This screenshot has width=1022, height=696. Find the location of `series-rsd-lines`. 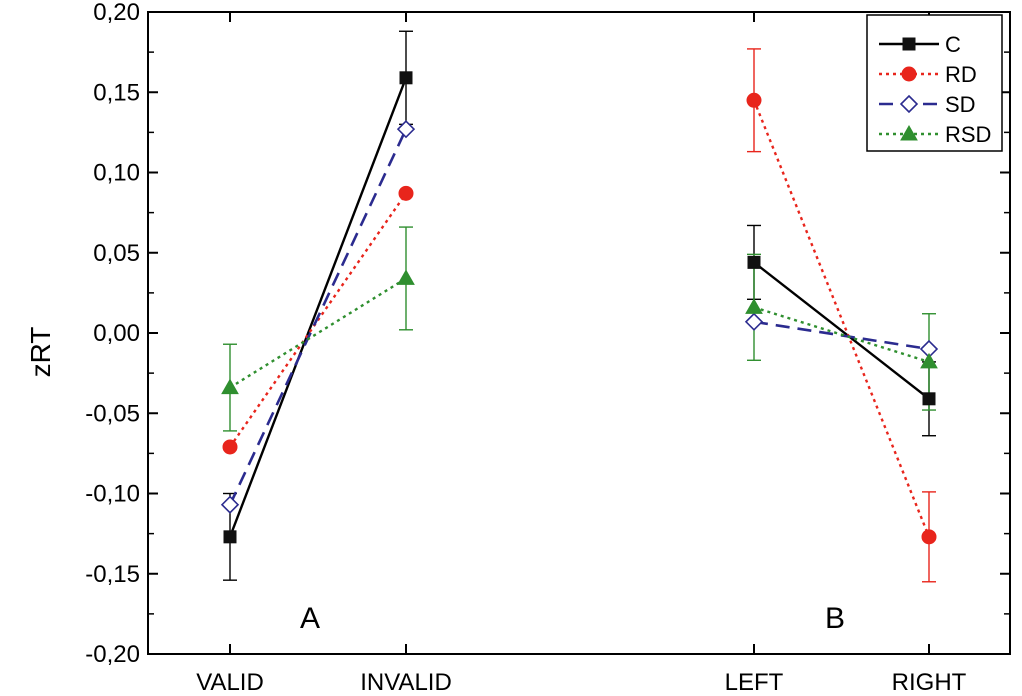

series-rsd-lines is located at coordinates (579, 333).